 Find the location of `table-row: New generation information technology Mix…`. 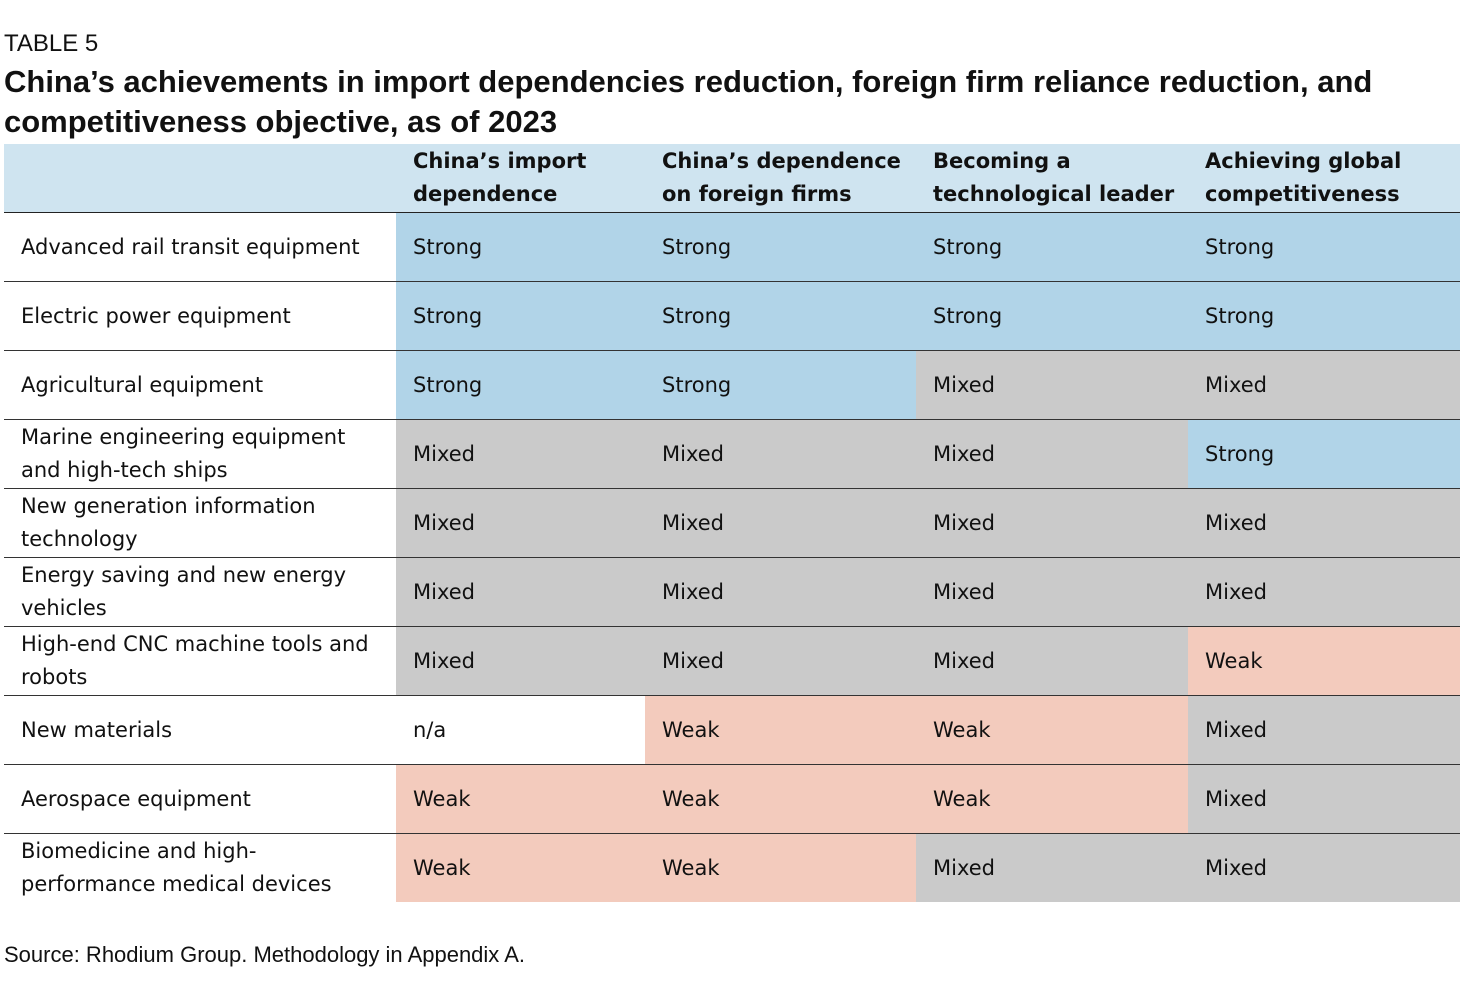

table-row: New generation information technology Mix… is located at coordinates (732, 523).